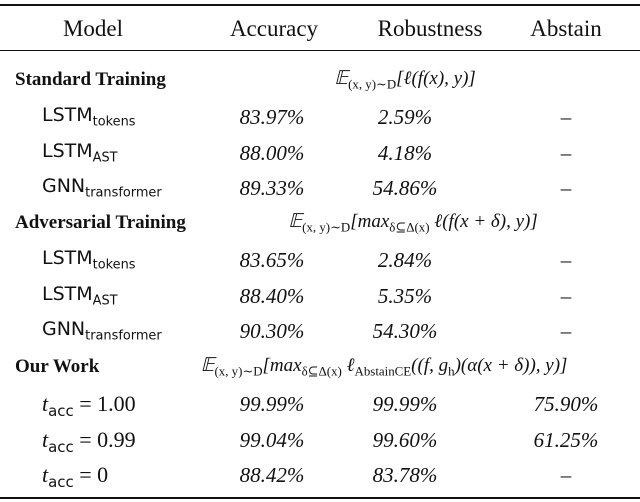  I want to click on cell: 61.25%, so click(566, 439).